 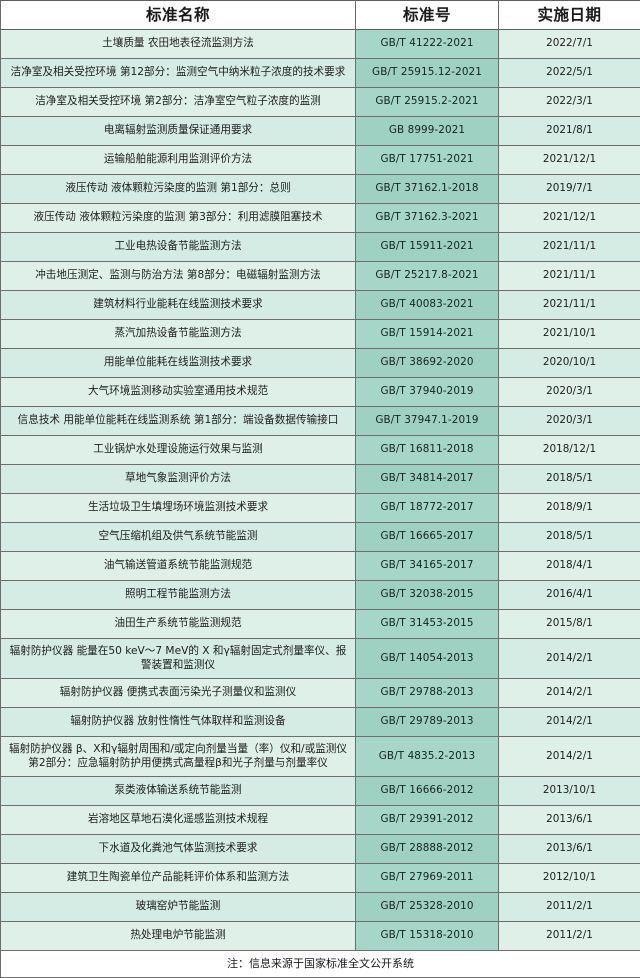 I want to click on cell-standard-number: GB/T 28888-2012, so click(x=427, y=849).